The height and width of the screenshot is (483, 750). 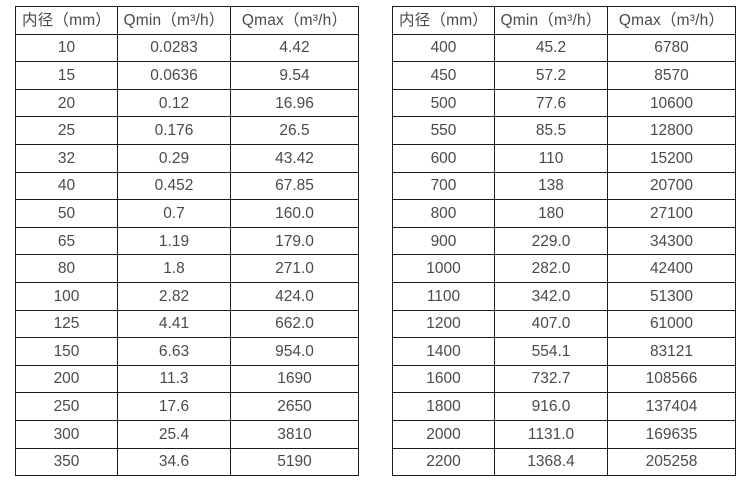 What do you see at coordinates (564, 379) in the screenshot?
I see `table-row: 1600 732.7 108566` at bounding box center [564, 379].